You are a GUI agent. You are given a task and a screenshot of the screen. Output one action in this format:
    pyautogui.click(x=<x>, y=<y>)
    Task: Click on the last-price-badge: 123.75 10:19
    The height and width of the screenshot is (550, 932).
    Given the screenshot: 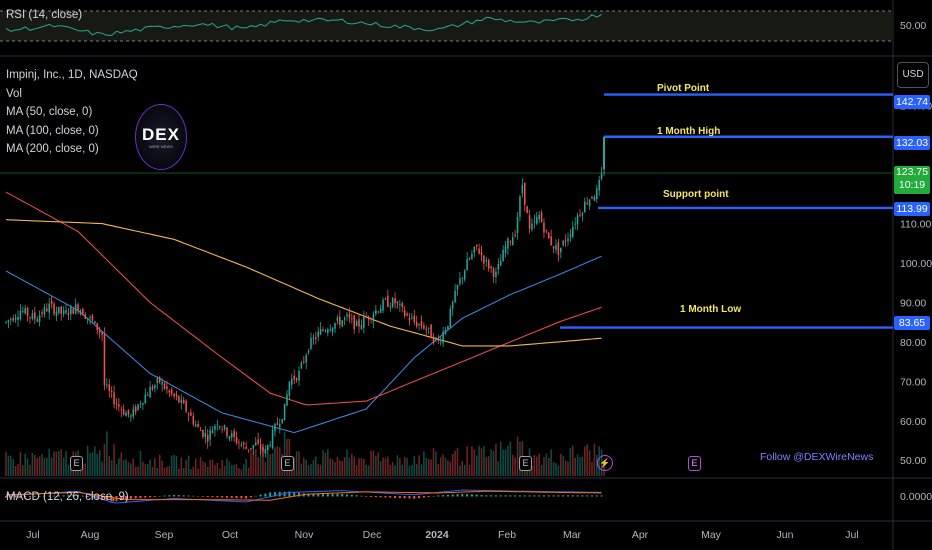 What is the action you would take?
    pyautogui.click(x=912, y=180)
    